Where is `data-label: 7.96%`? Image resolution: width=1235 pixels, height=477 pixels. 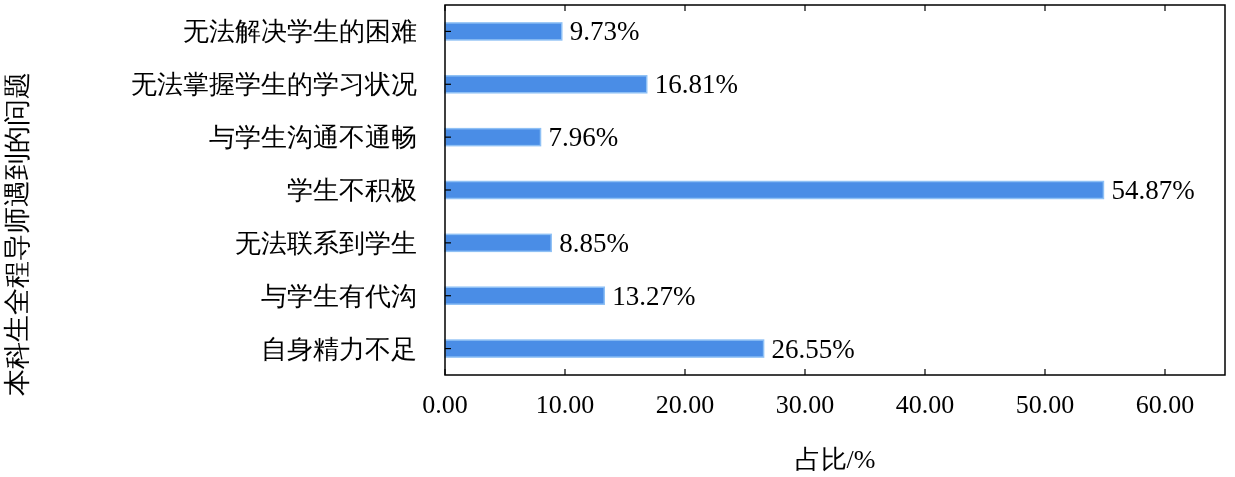 data-label: 7.96% is located at coordinates (583, 137).